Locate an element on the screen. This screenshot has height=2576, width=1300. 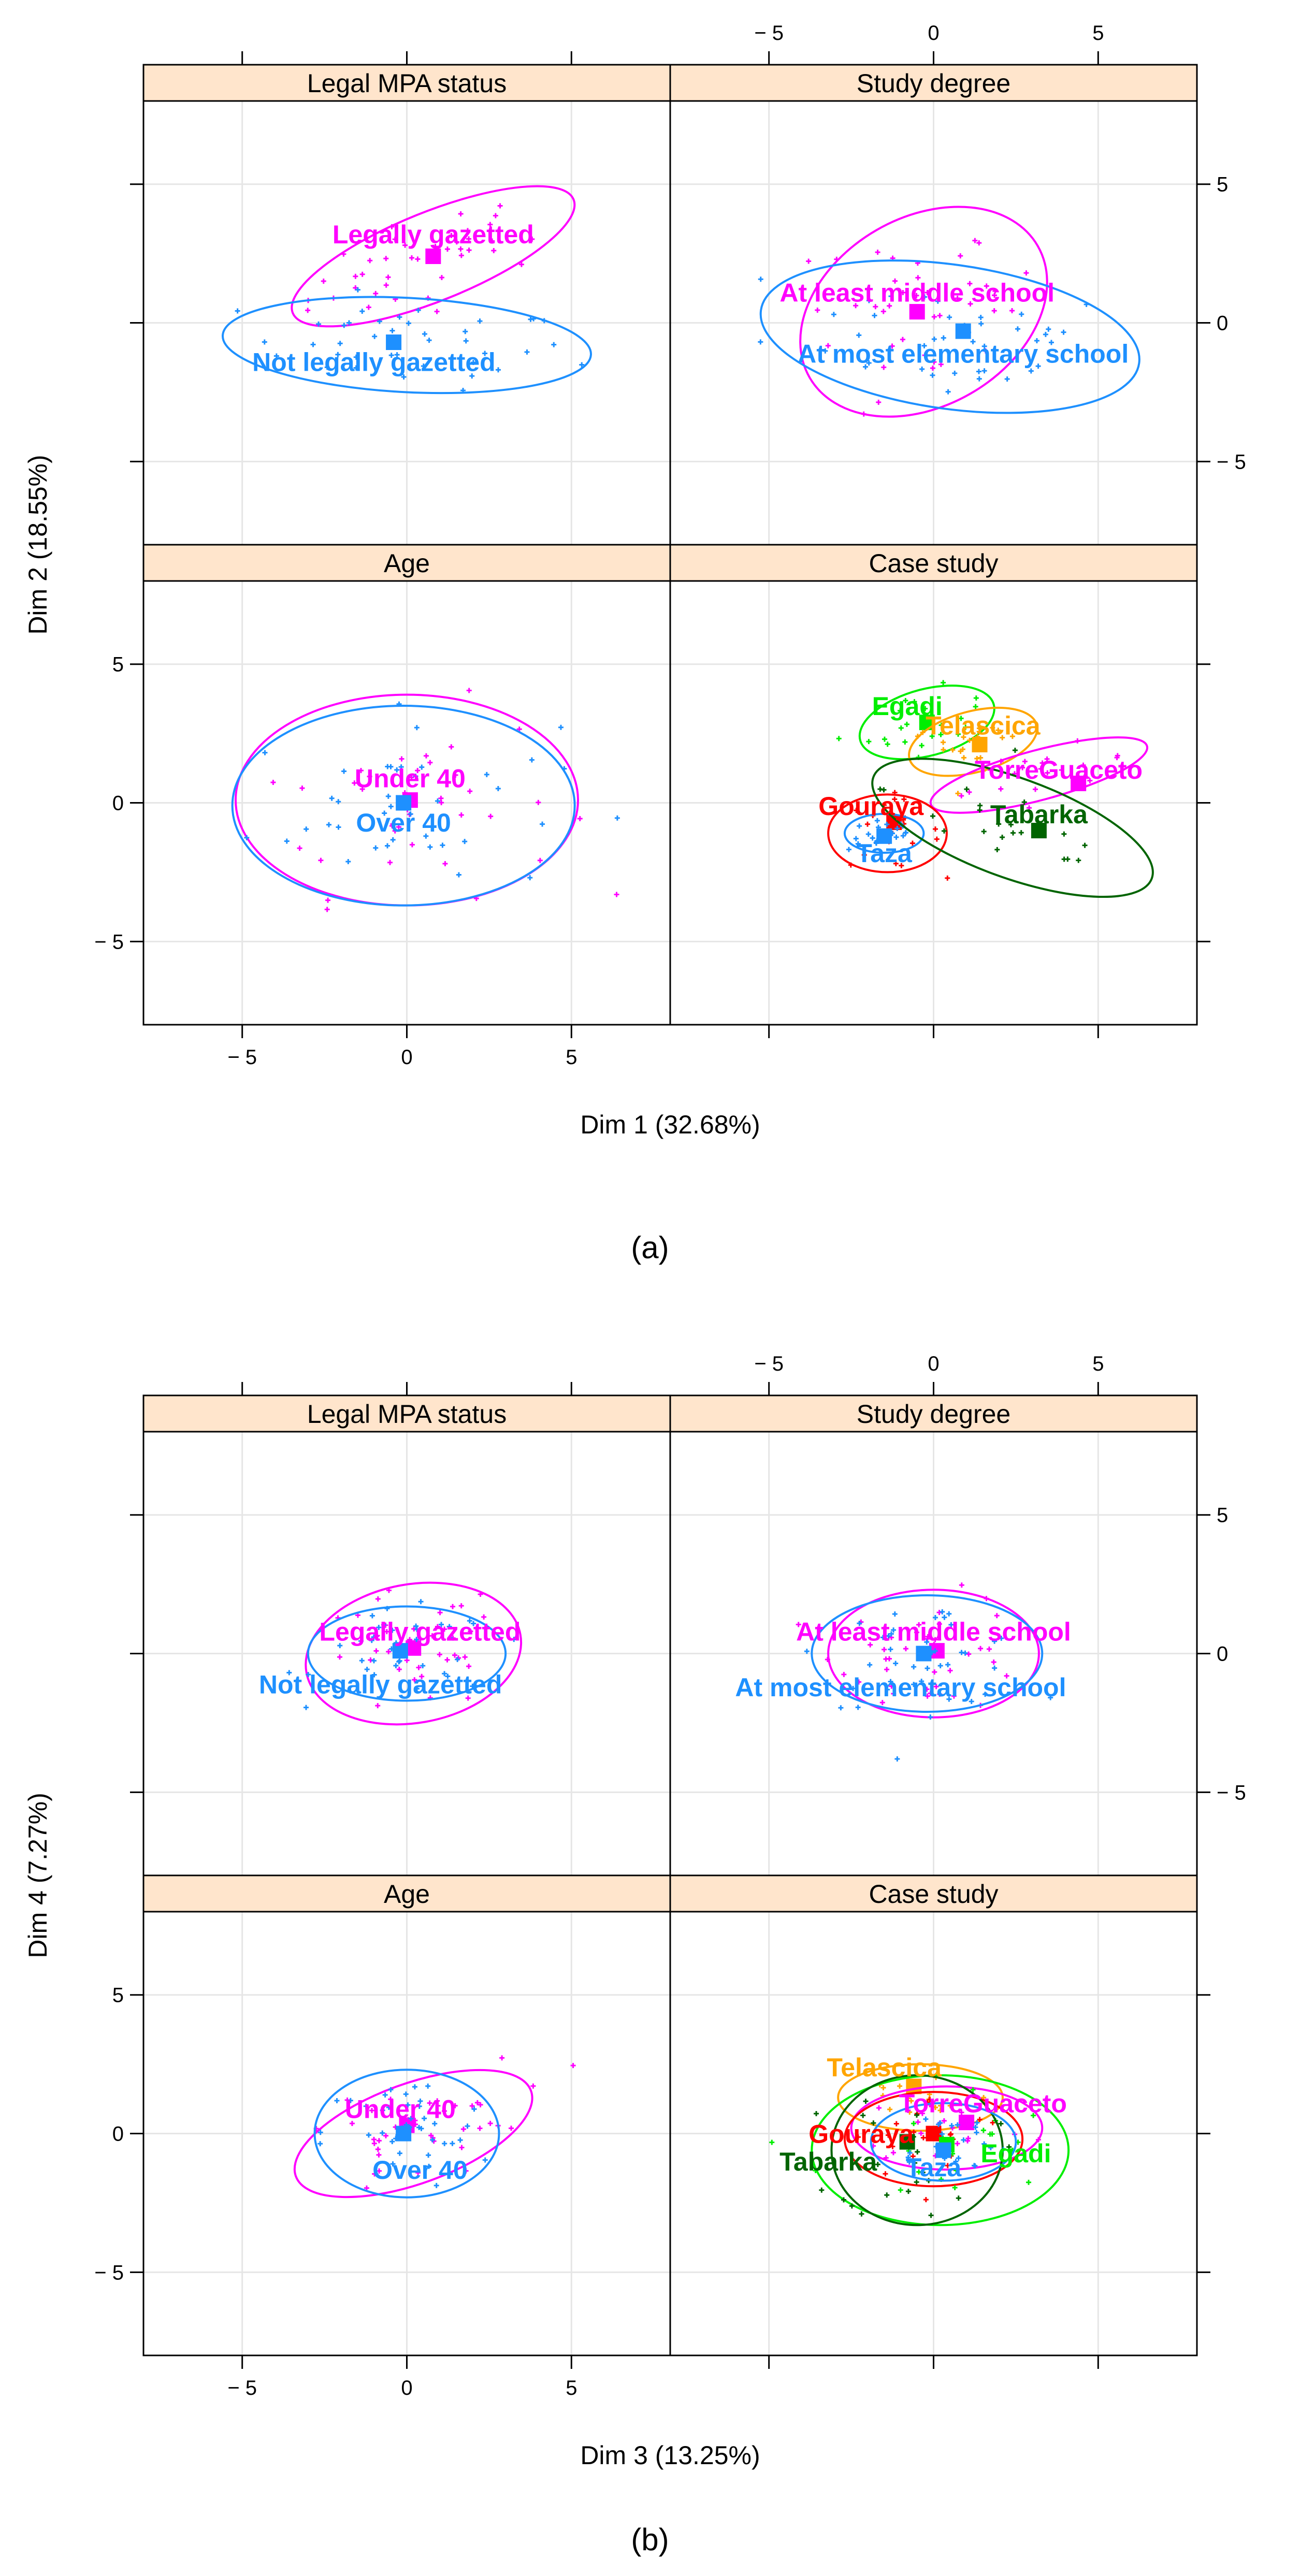
centroid-marker-torreguaceto is located at coordinates (1079, 784).